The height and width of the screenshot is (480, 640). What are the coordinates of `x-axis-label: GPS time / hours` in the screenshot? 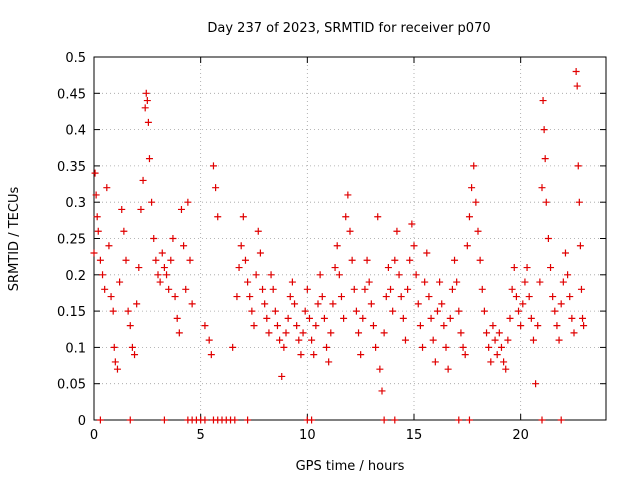 It's located at (350, 466).